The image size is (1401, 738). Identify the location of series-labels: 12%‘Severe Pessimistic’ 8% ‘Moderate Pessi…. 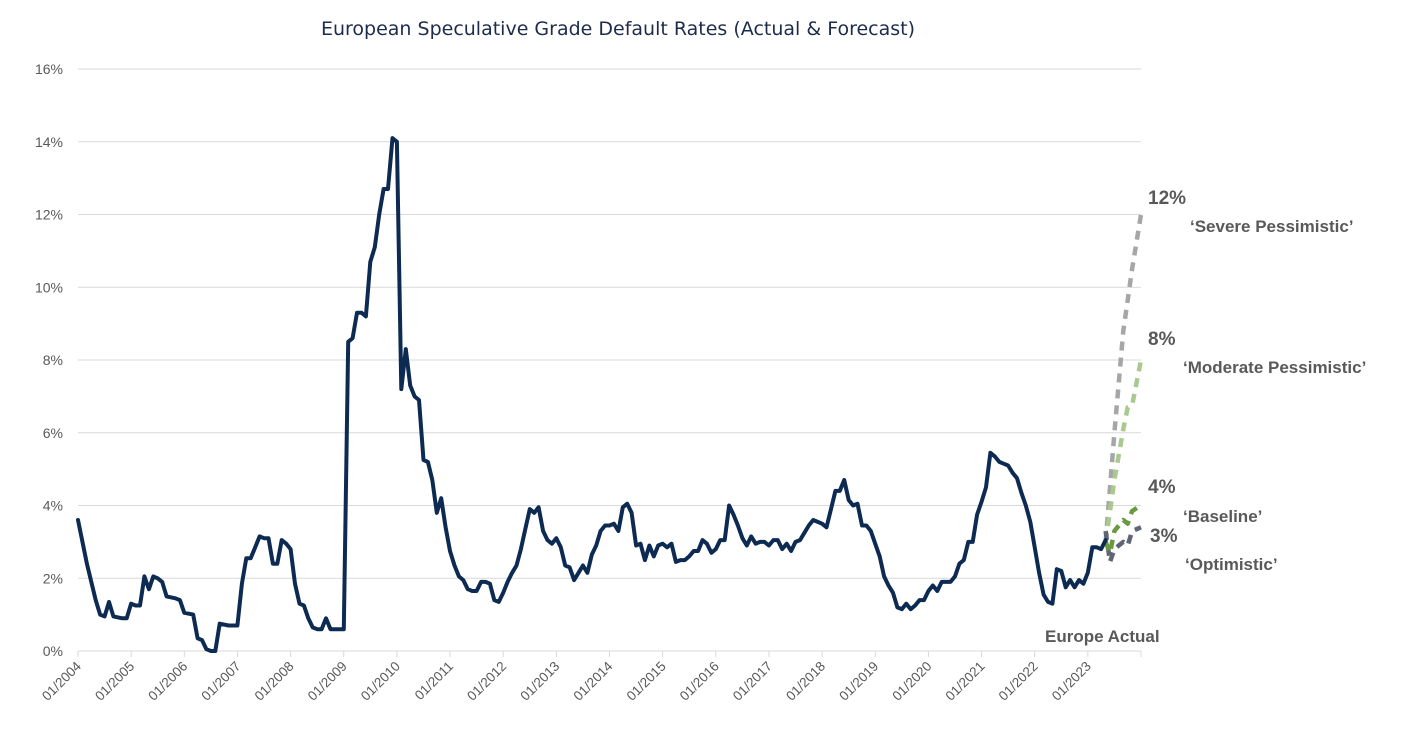
(1205, 417).